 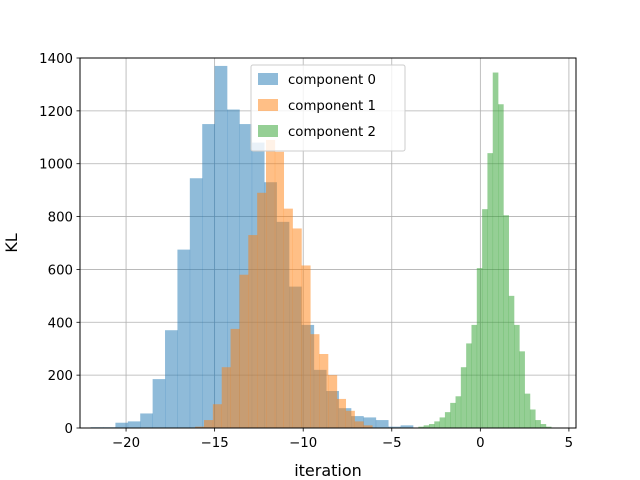 What do you see at coordinates (59, 244) in the screenshot?
I see `y-axis-ticks: 0 200 400 600 800 1000 1200 1400` at bounding box center [59, 244].